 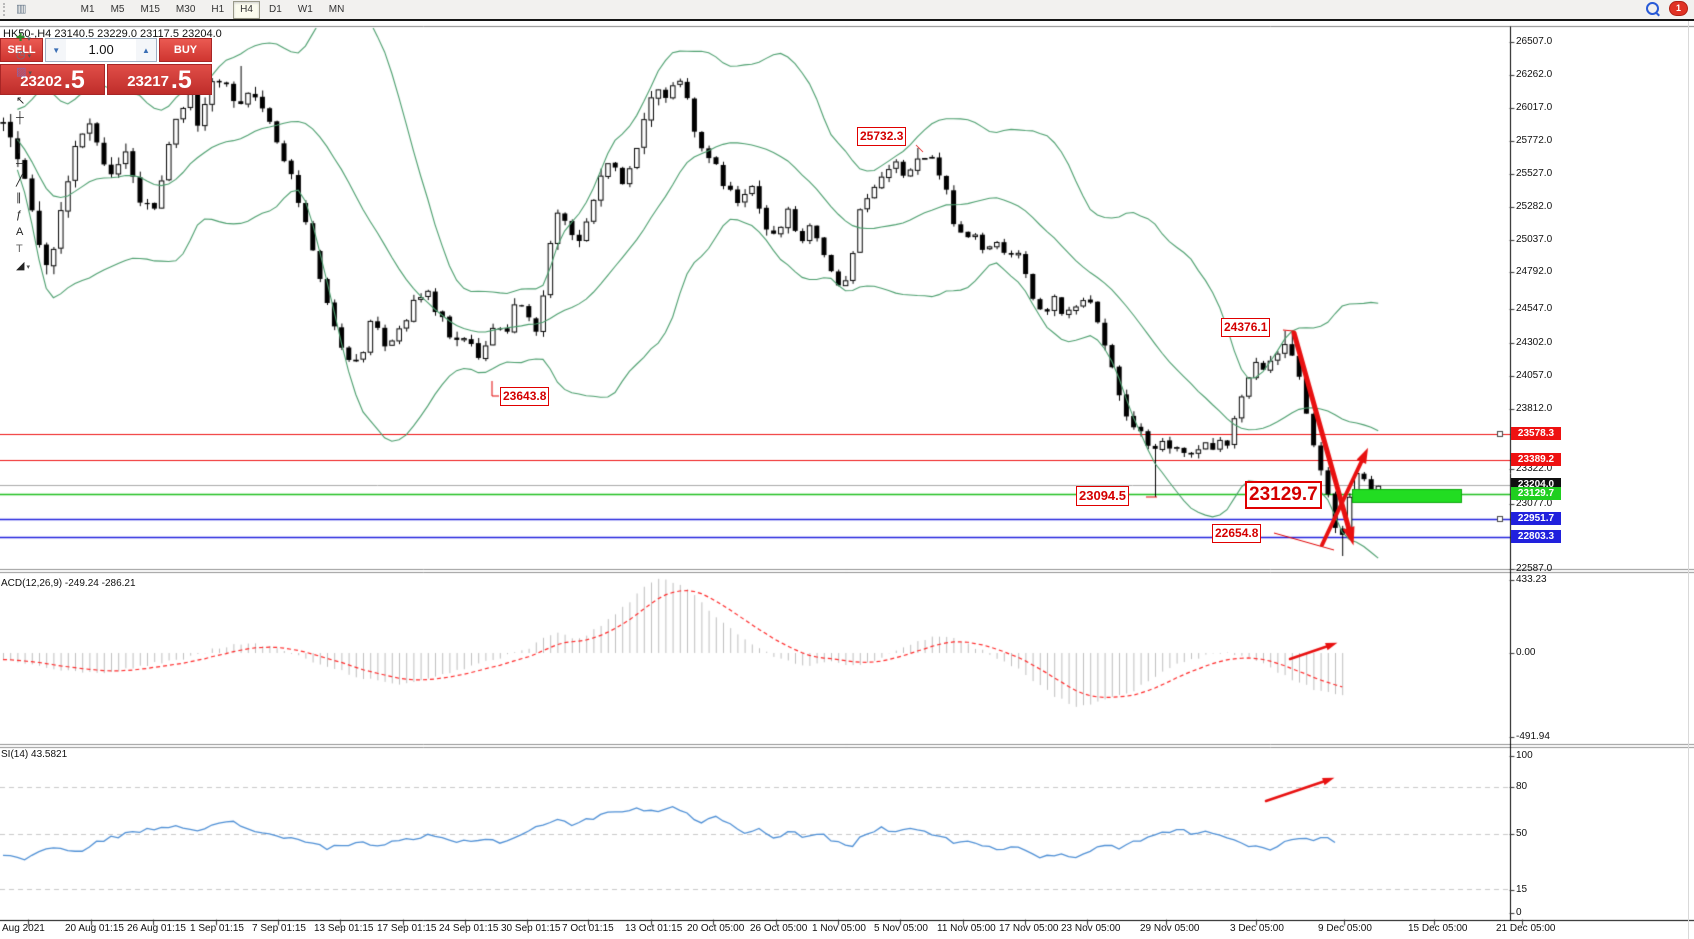 What do you see at coordinates (901, 928) in the screenshot?
I see `time-axis-label: 5 Nov 05:00` at bounding box center [901, 928].